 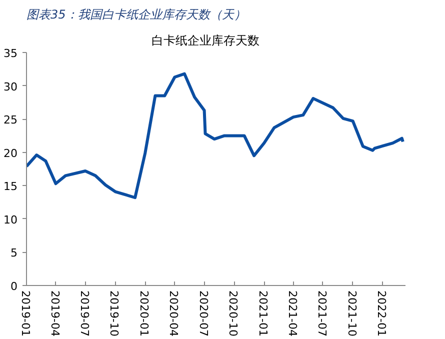 I want to click on x-tick-label: 2022-01, so click(x=381, y=313).